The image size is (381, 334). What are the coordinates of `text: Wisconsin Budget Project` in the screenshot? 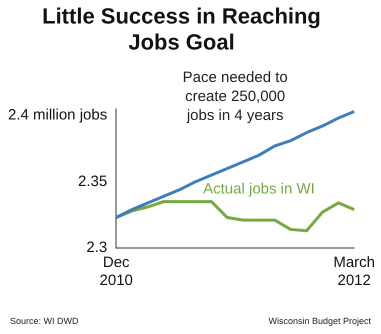 It's located at (320, 321).